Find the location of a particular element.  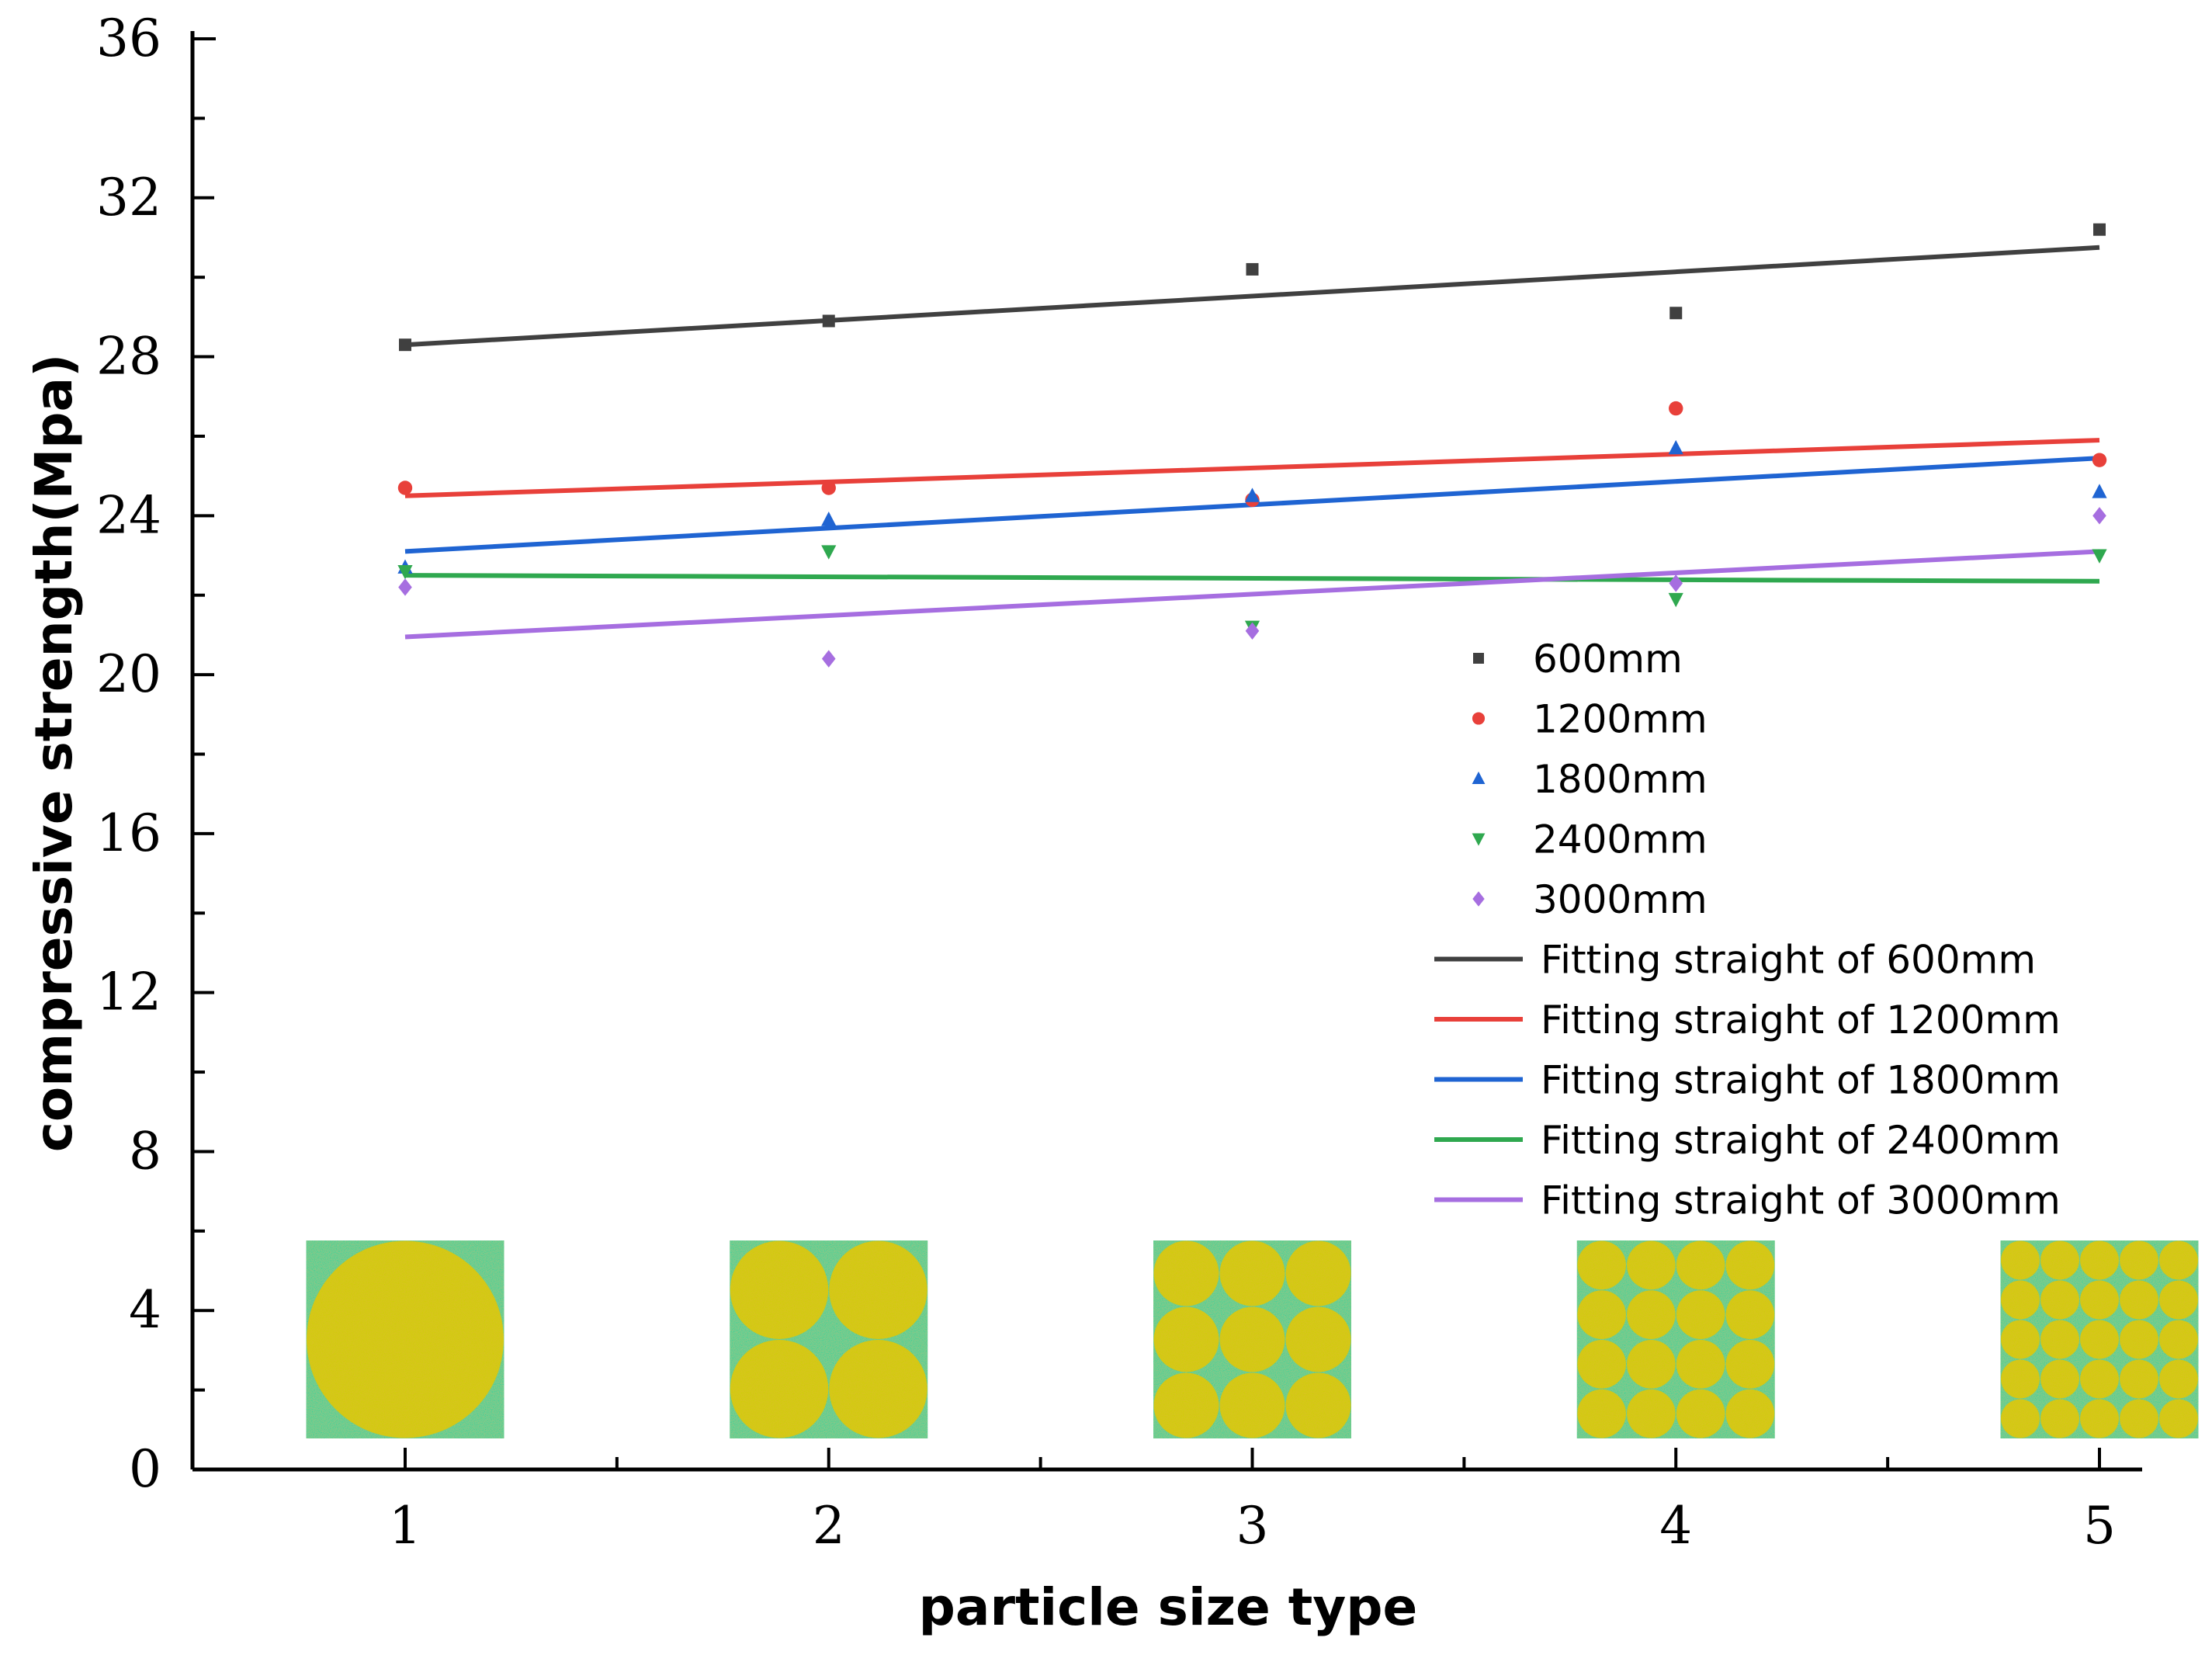

fit-line-1200mm is located at coordinates (1252, 468).